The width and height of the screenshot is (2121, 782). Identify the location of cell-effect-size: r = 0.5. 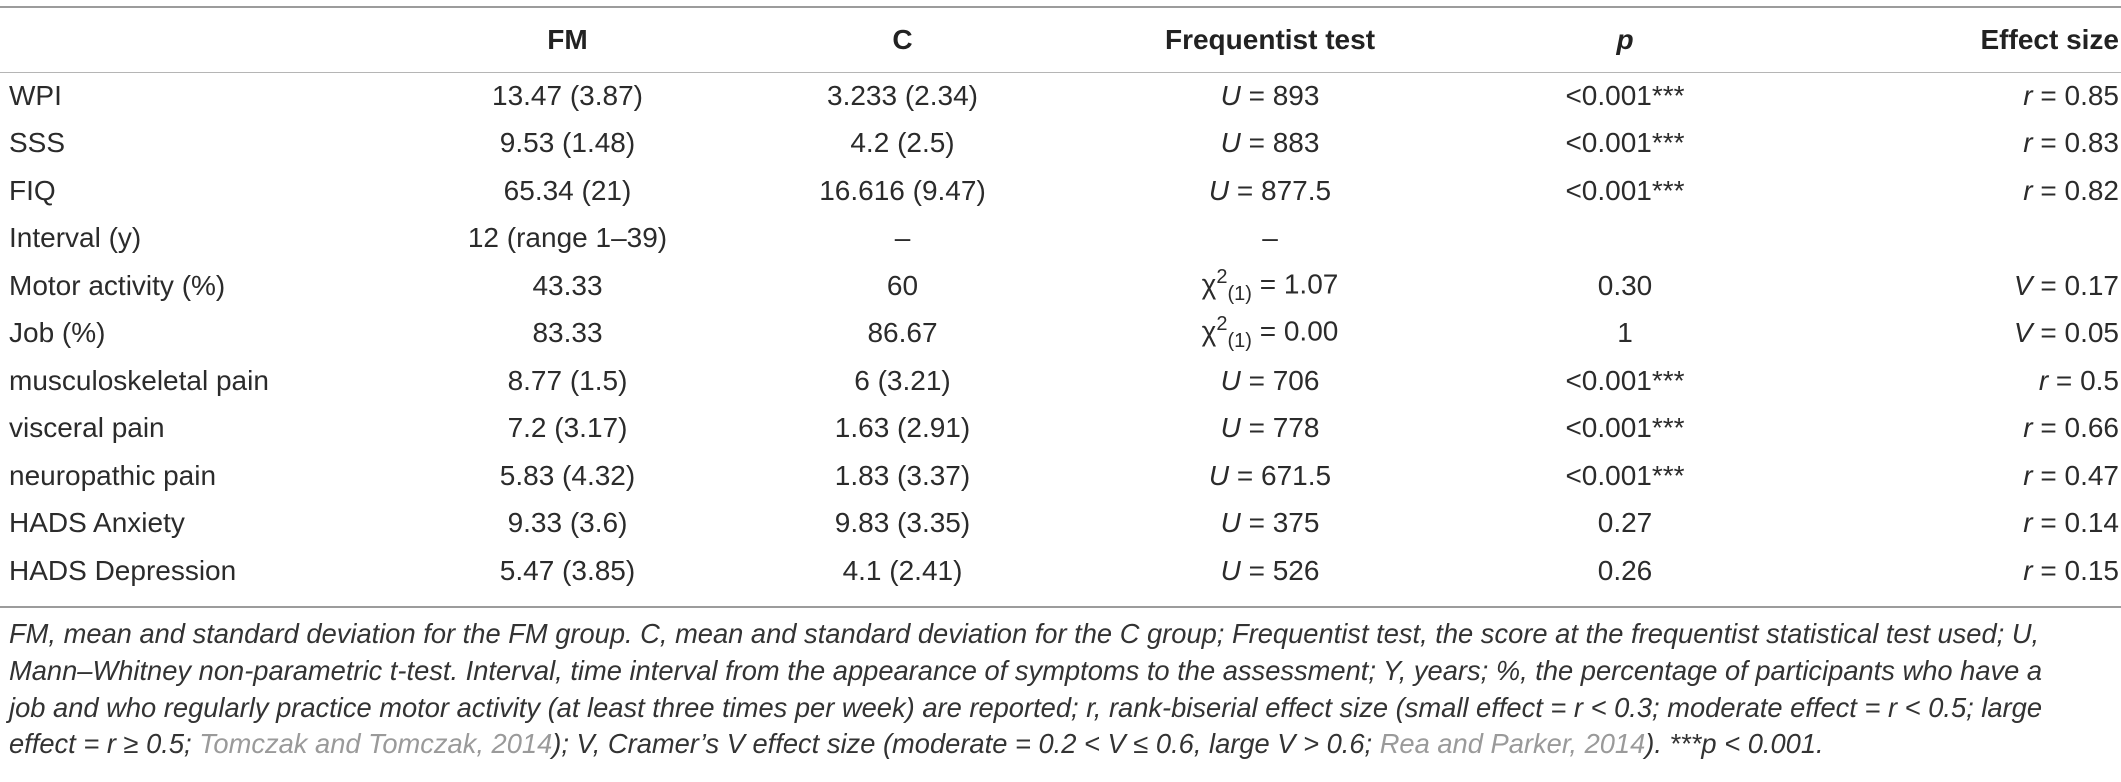
(1965, 381).